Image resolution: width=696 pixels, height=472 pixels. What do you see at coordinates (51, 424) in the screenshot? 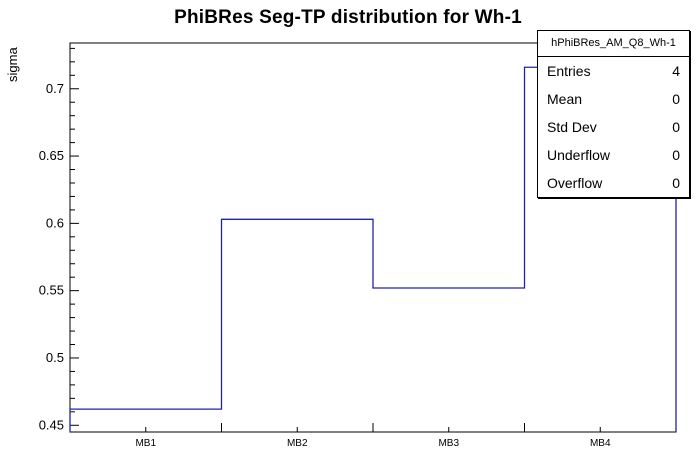
I see `y-axis-tick-label: 0.45` at bounding box center [51, 424].